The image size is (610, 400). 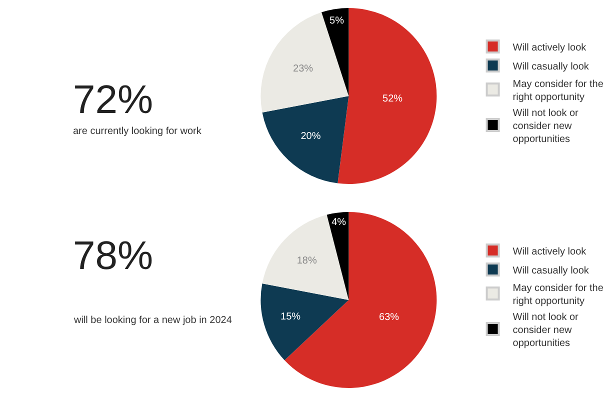 What do you see at coordinates (339, 222) in the screenshot?
I see `data-label: 4%` at bounding box center [339, 222].